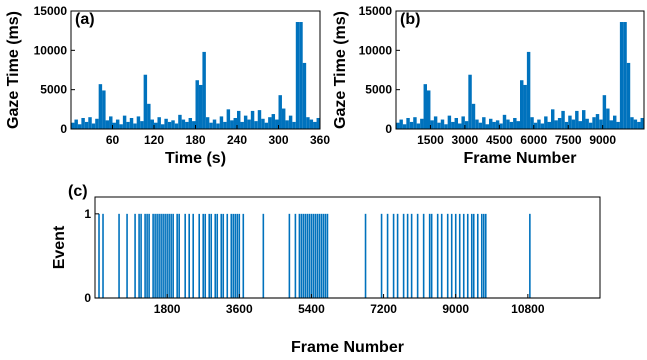 The height and width of the screenshot is (360, 647). I want to click on axes-box, so click(520, 70).